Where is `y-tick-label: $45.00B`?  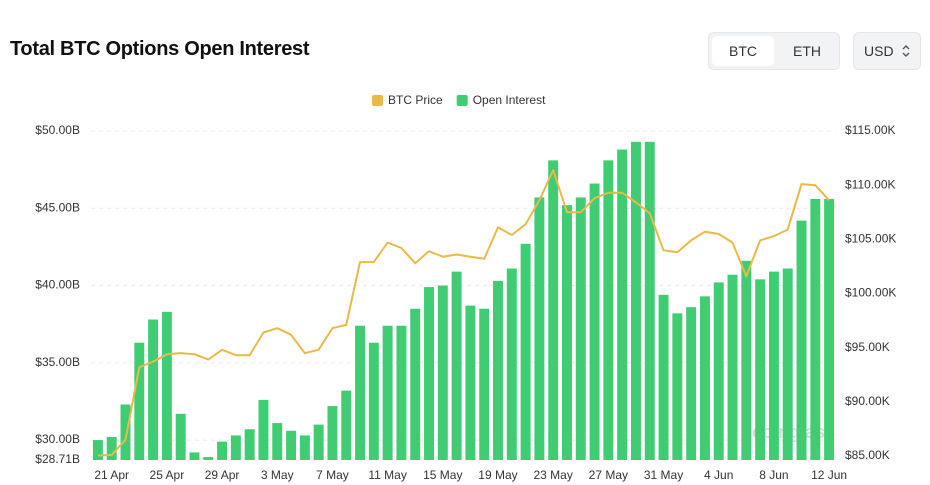 y-tick-label: $45.00B is located at coordinates (57, 207).